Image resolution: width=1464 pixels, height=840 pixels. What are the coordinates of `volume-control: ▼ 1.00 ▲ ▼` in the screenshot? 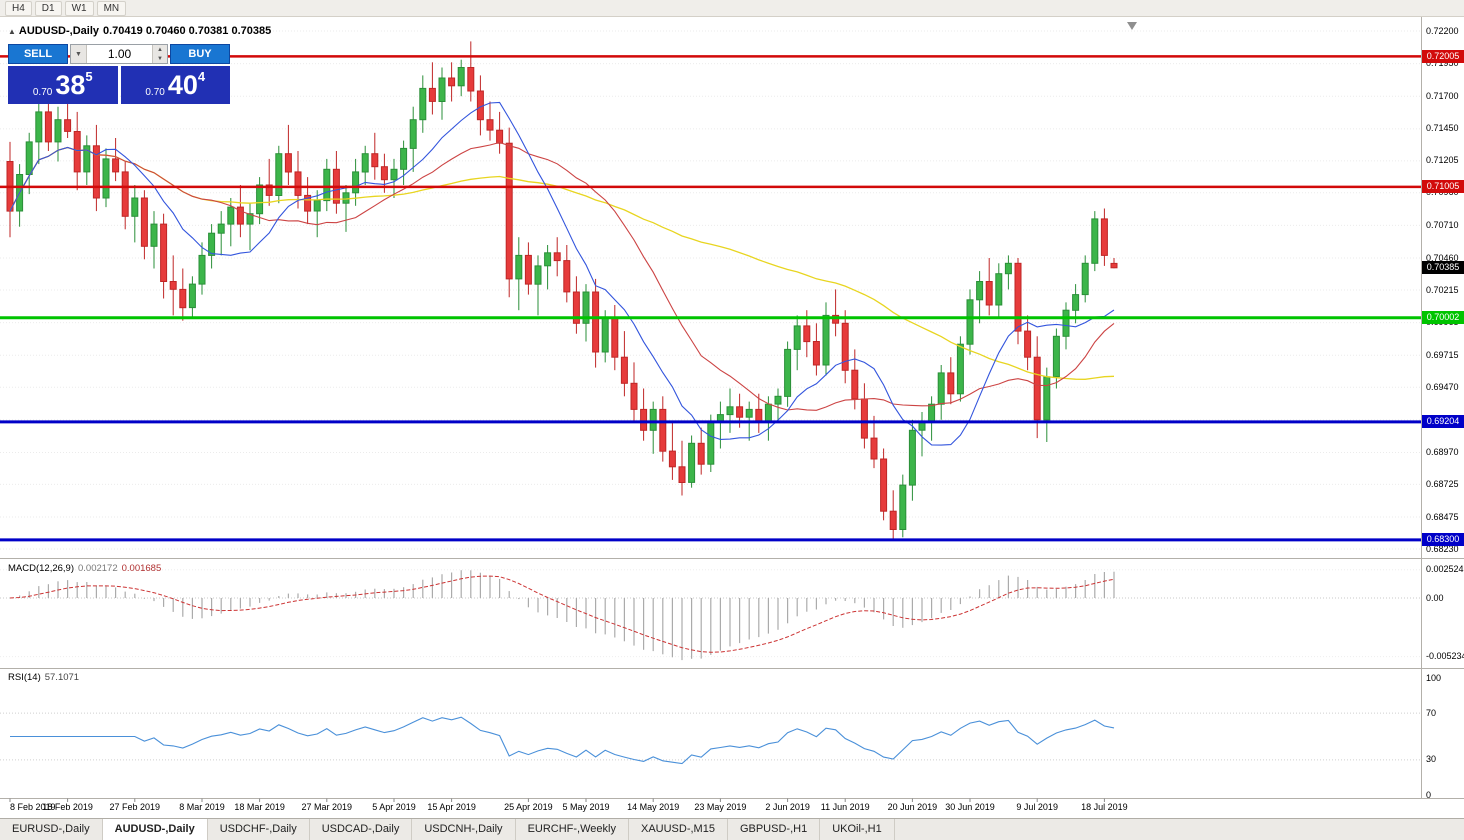 It's located at (119, 54).